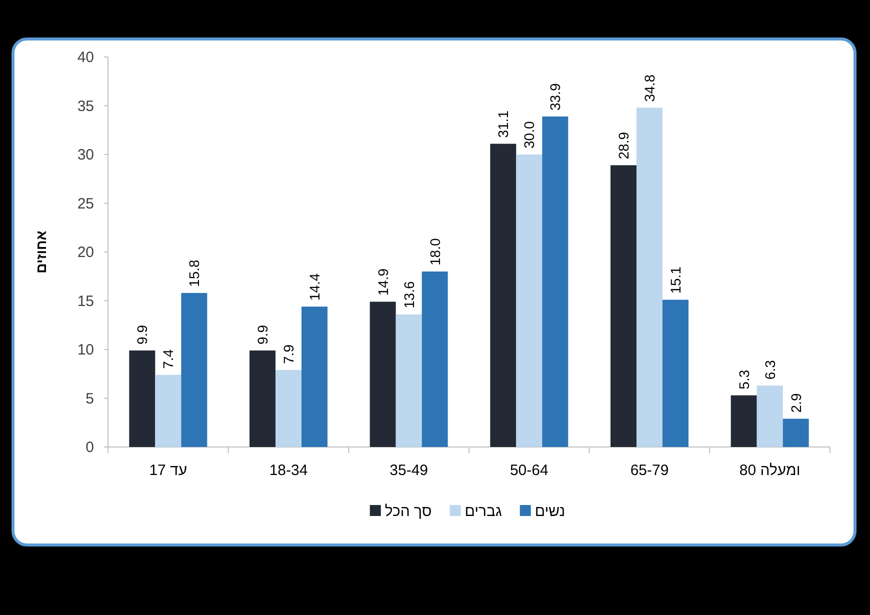 The image size is (870, 615). I want to click on legend-label: נשים, so click(550, 511).